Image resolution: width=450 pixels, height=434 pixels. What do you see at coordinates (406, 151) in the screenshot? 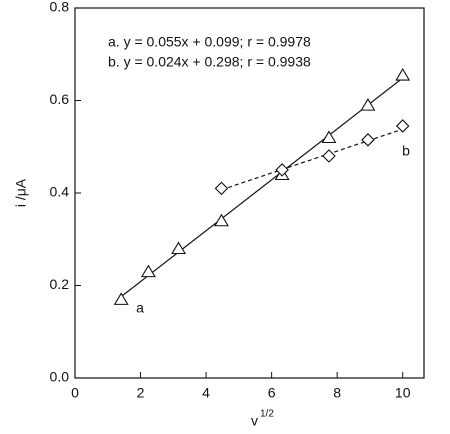
I see `series-label: b` at bounding box center [406, 151].